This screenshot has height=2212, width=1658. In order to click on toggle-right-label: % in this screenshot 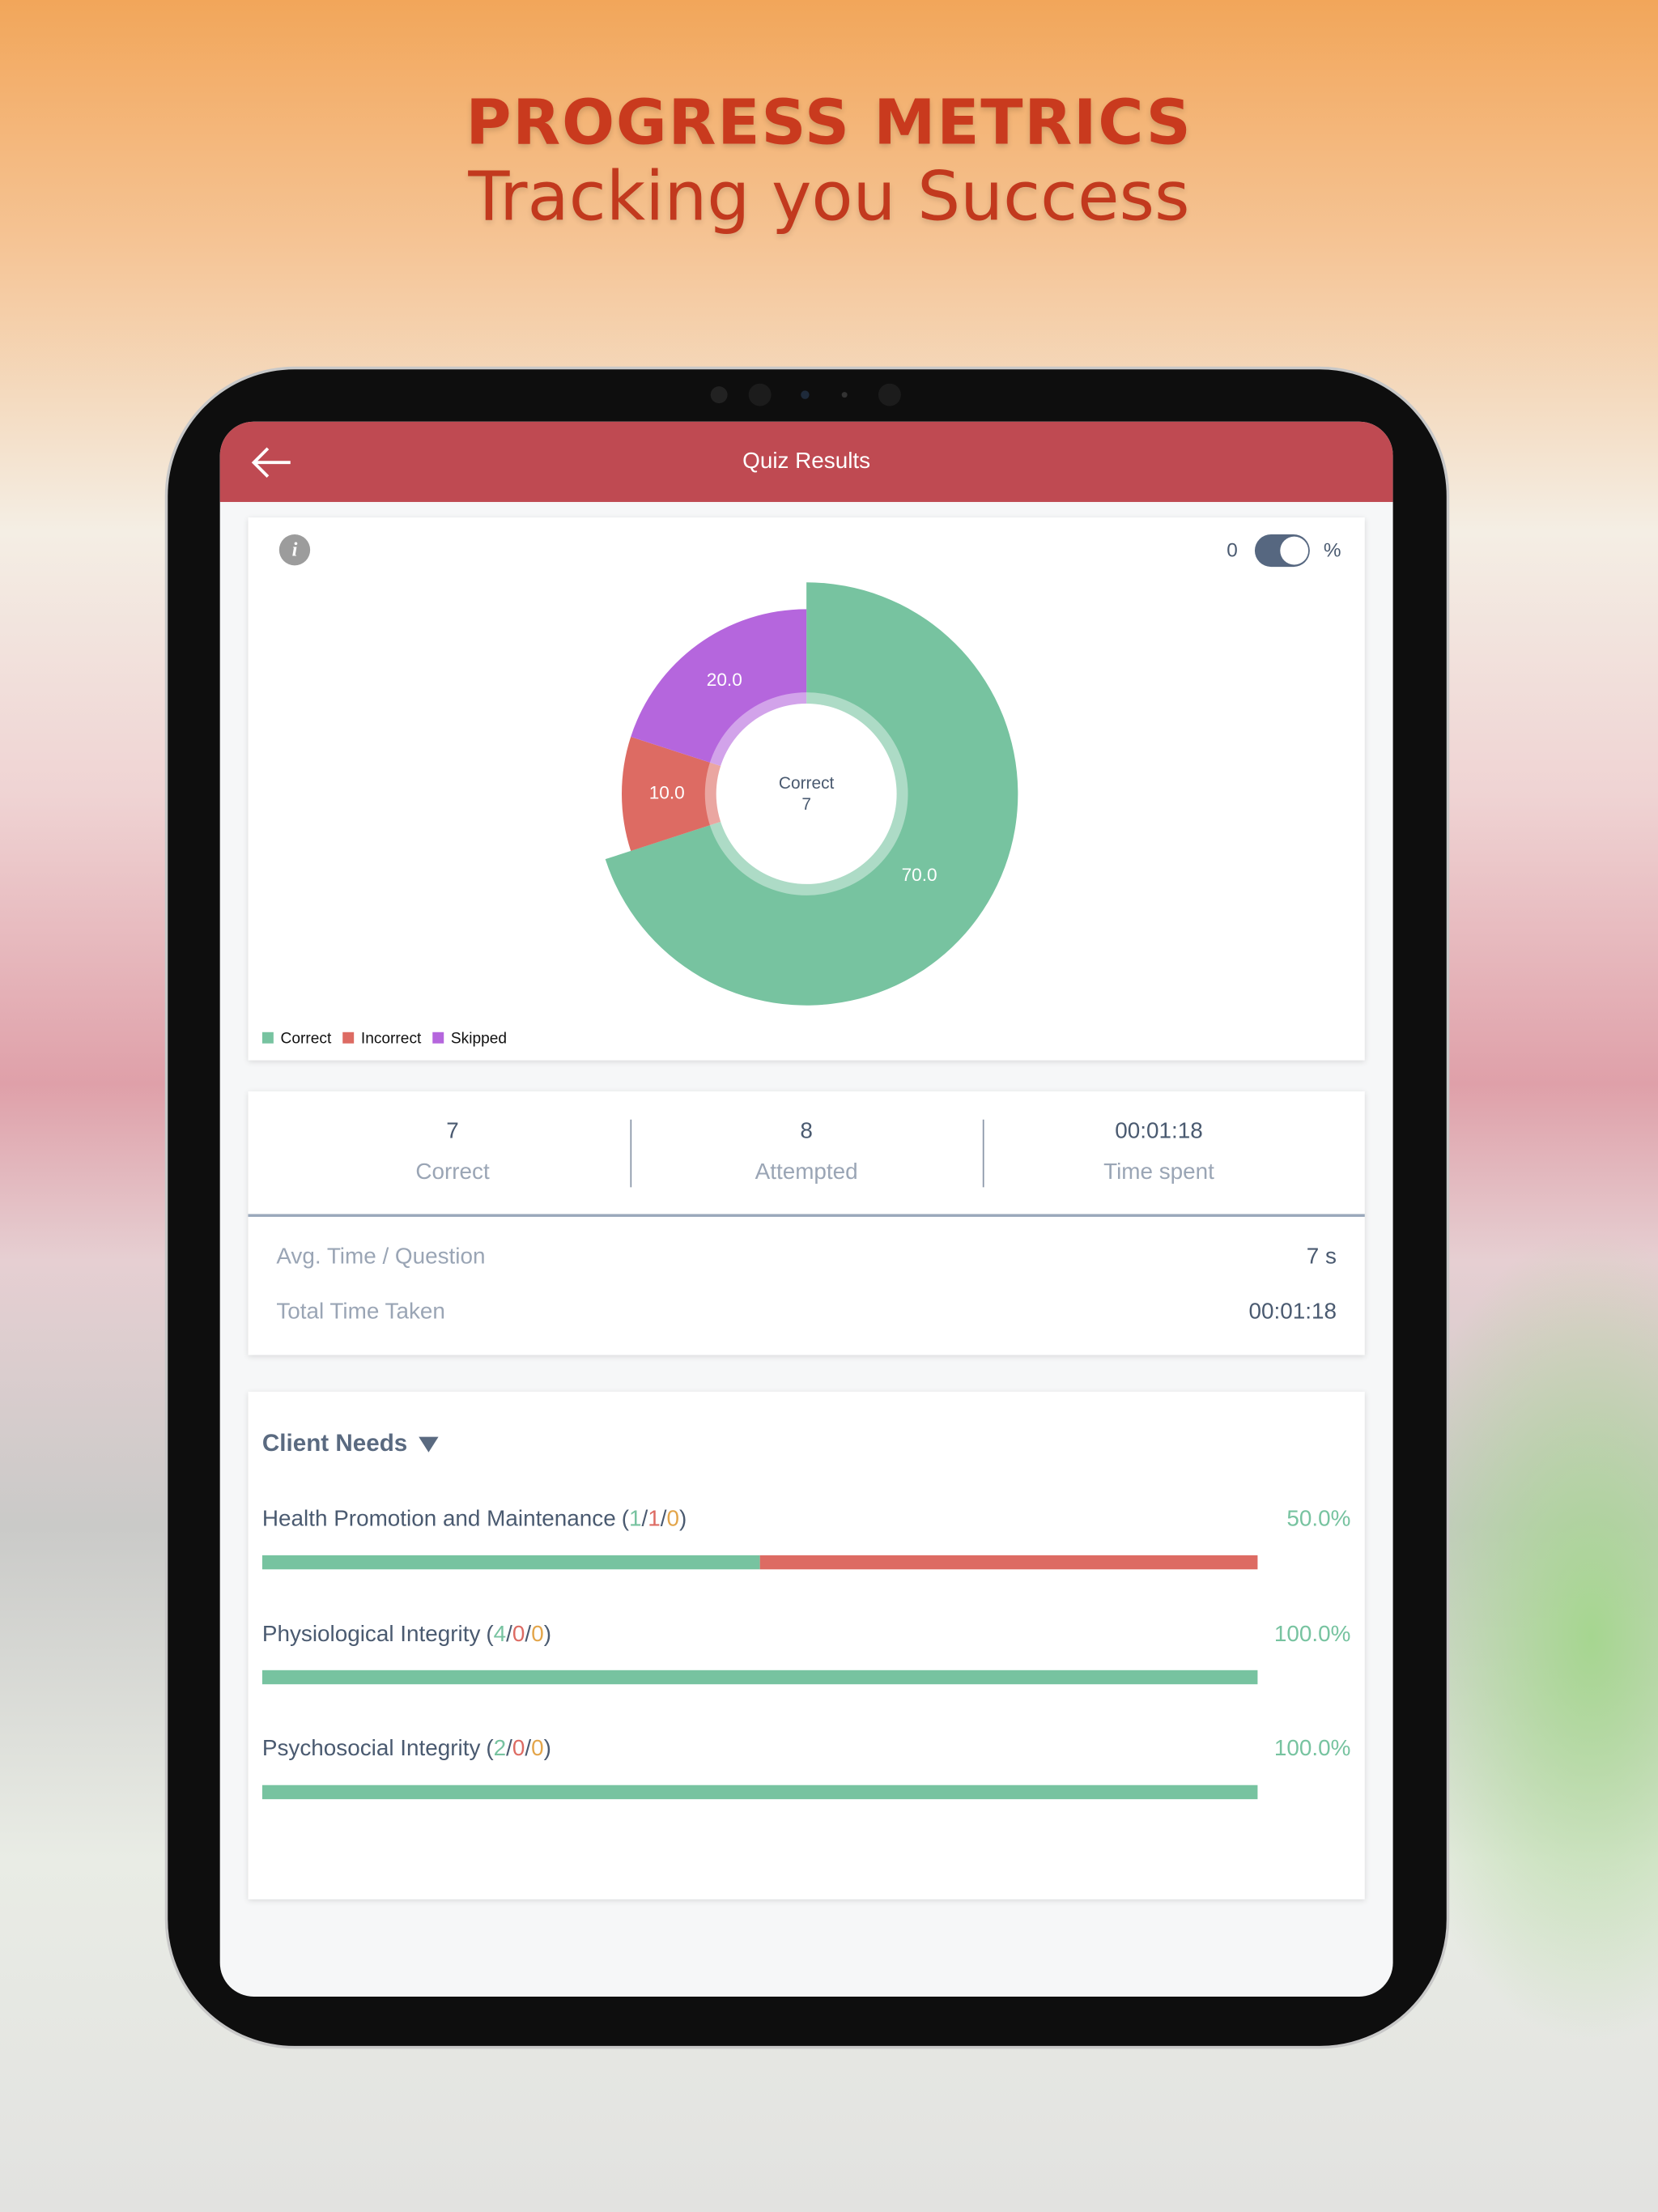, I will do `click(1332, 550)`.